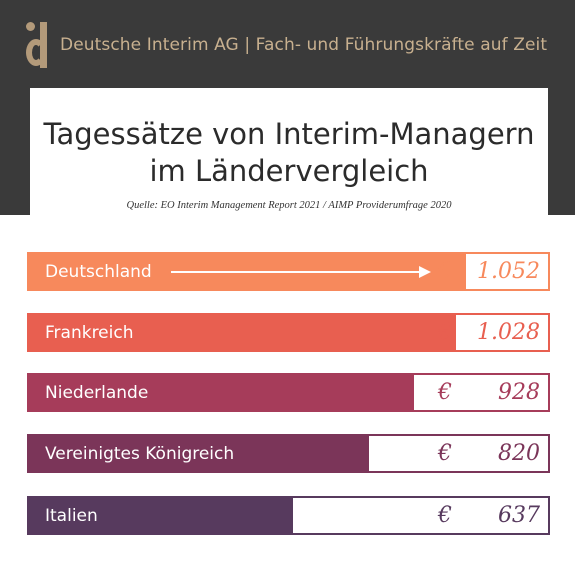  What do you see at coordinates (71, 515) in the screenshot?
I see `bar-label: Italien` at bounding box center [71, 515].